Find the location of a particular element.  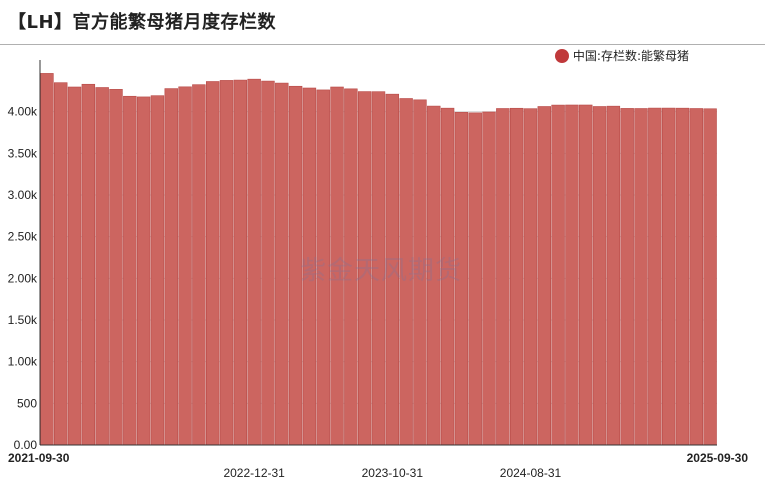

legend: 中国:存栏数:能繁母猪 is located at coordinates (621, 55).